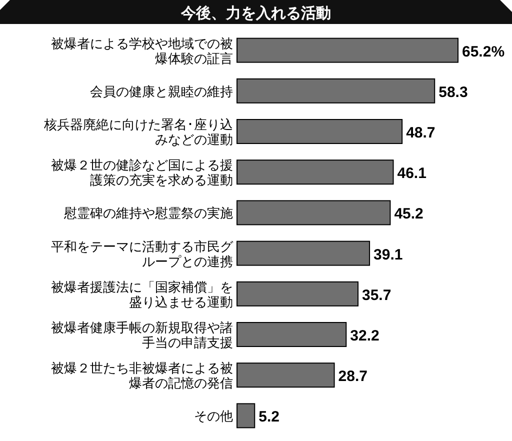 Image resolution: width=512 pixels, height=441 pixels. Describe the element at coordinates (142, 335) in the screenshot. I see `y-tick-label: 被爆者健康手帳の新規取得や諸手当の申請支援` at that location.